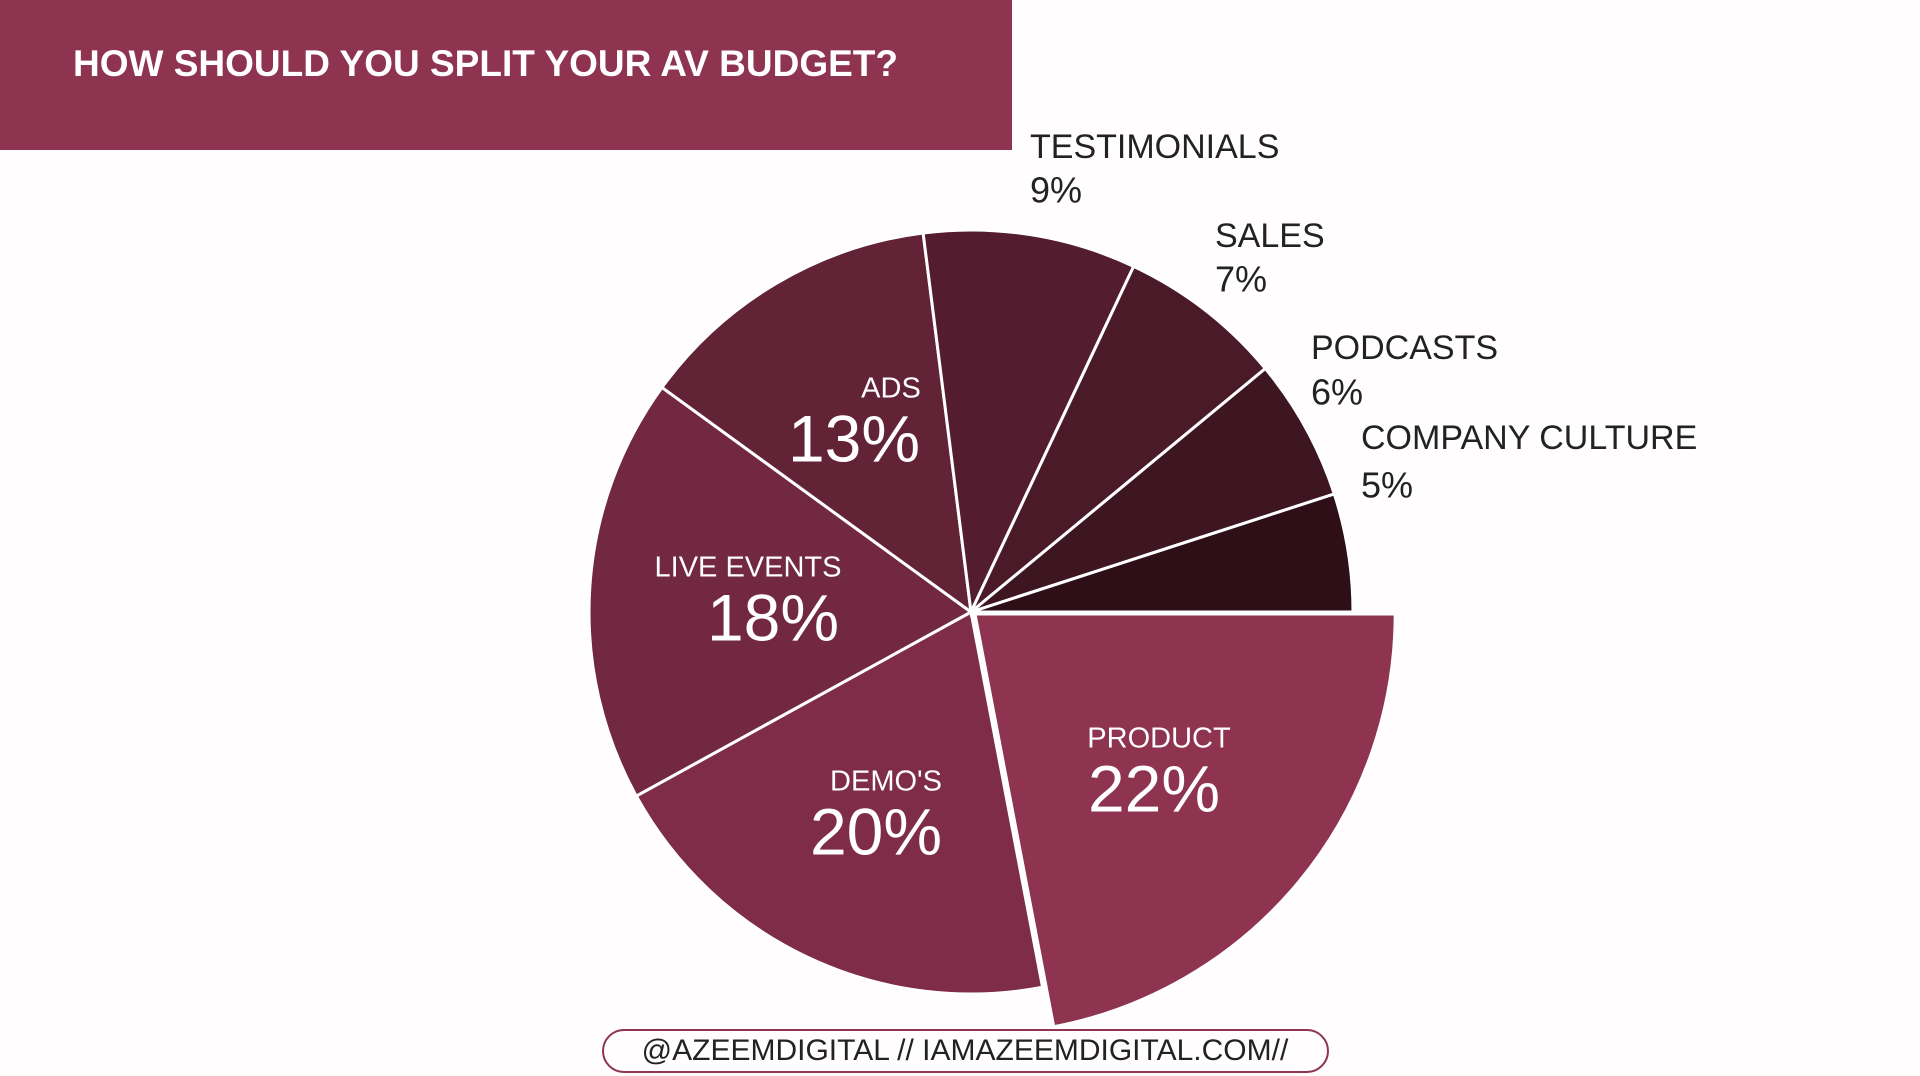  What do you see at coordinates (1529, 438) in the screenshot?
I see `slice-label: COMPANY CULTURE` at bounding box center [1529, 438].